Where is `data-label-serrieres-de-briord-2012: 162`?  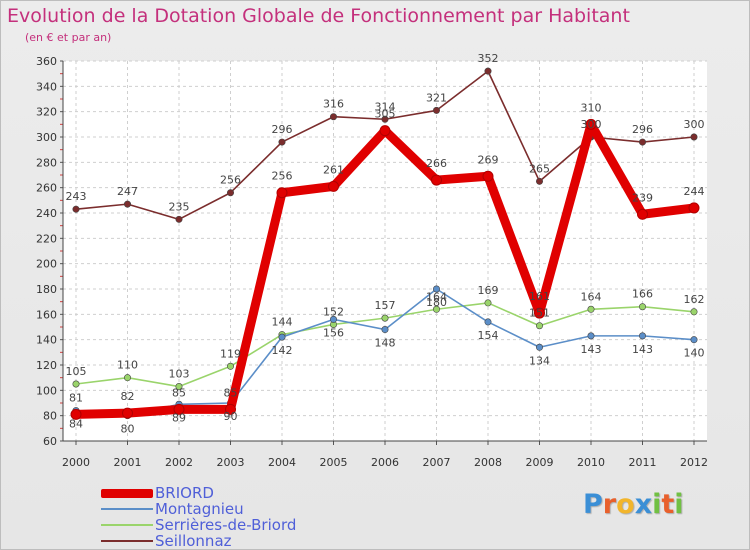
data-label-serrieres-de-briord-2012: 162 is located at coordinates (694, 299).